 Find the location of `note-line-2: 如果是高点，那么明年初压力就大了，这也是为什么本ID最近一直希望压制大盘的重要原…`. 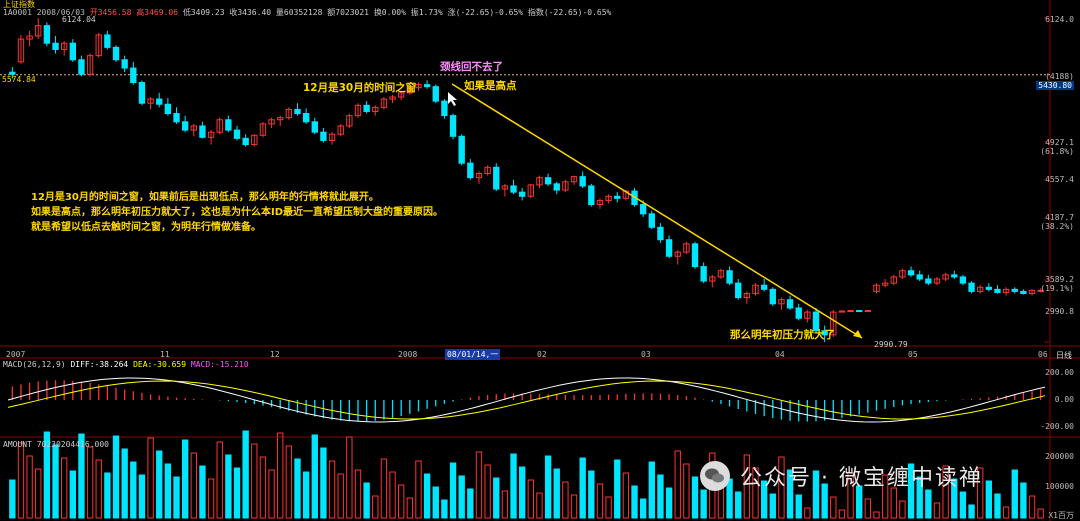

note-line-2: 如果是高点，那么明年初压力就大了，这也是为什么本ID最近一直希望压制大盘的重要原… is located at coordinates (237, 212).